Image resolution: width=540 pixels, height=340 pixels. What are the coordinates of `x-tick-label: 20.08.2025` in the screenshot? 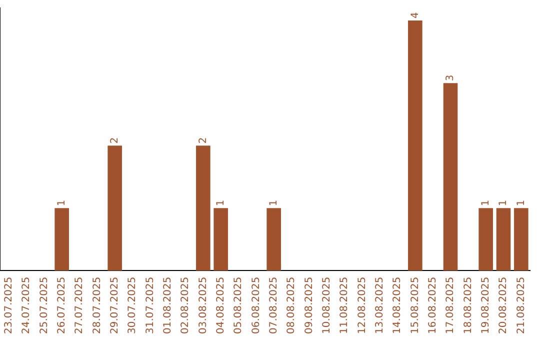 It's located at (504, 305).